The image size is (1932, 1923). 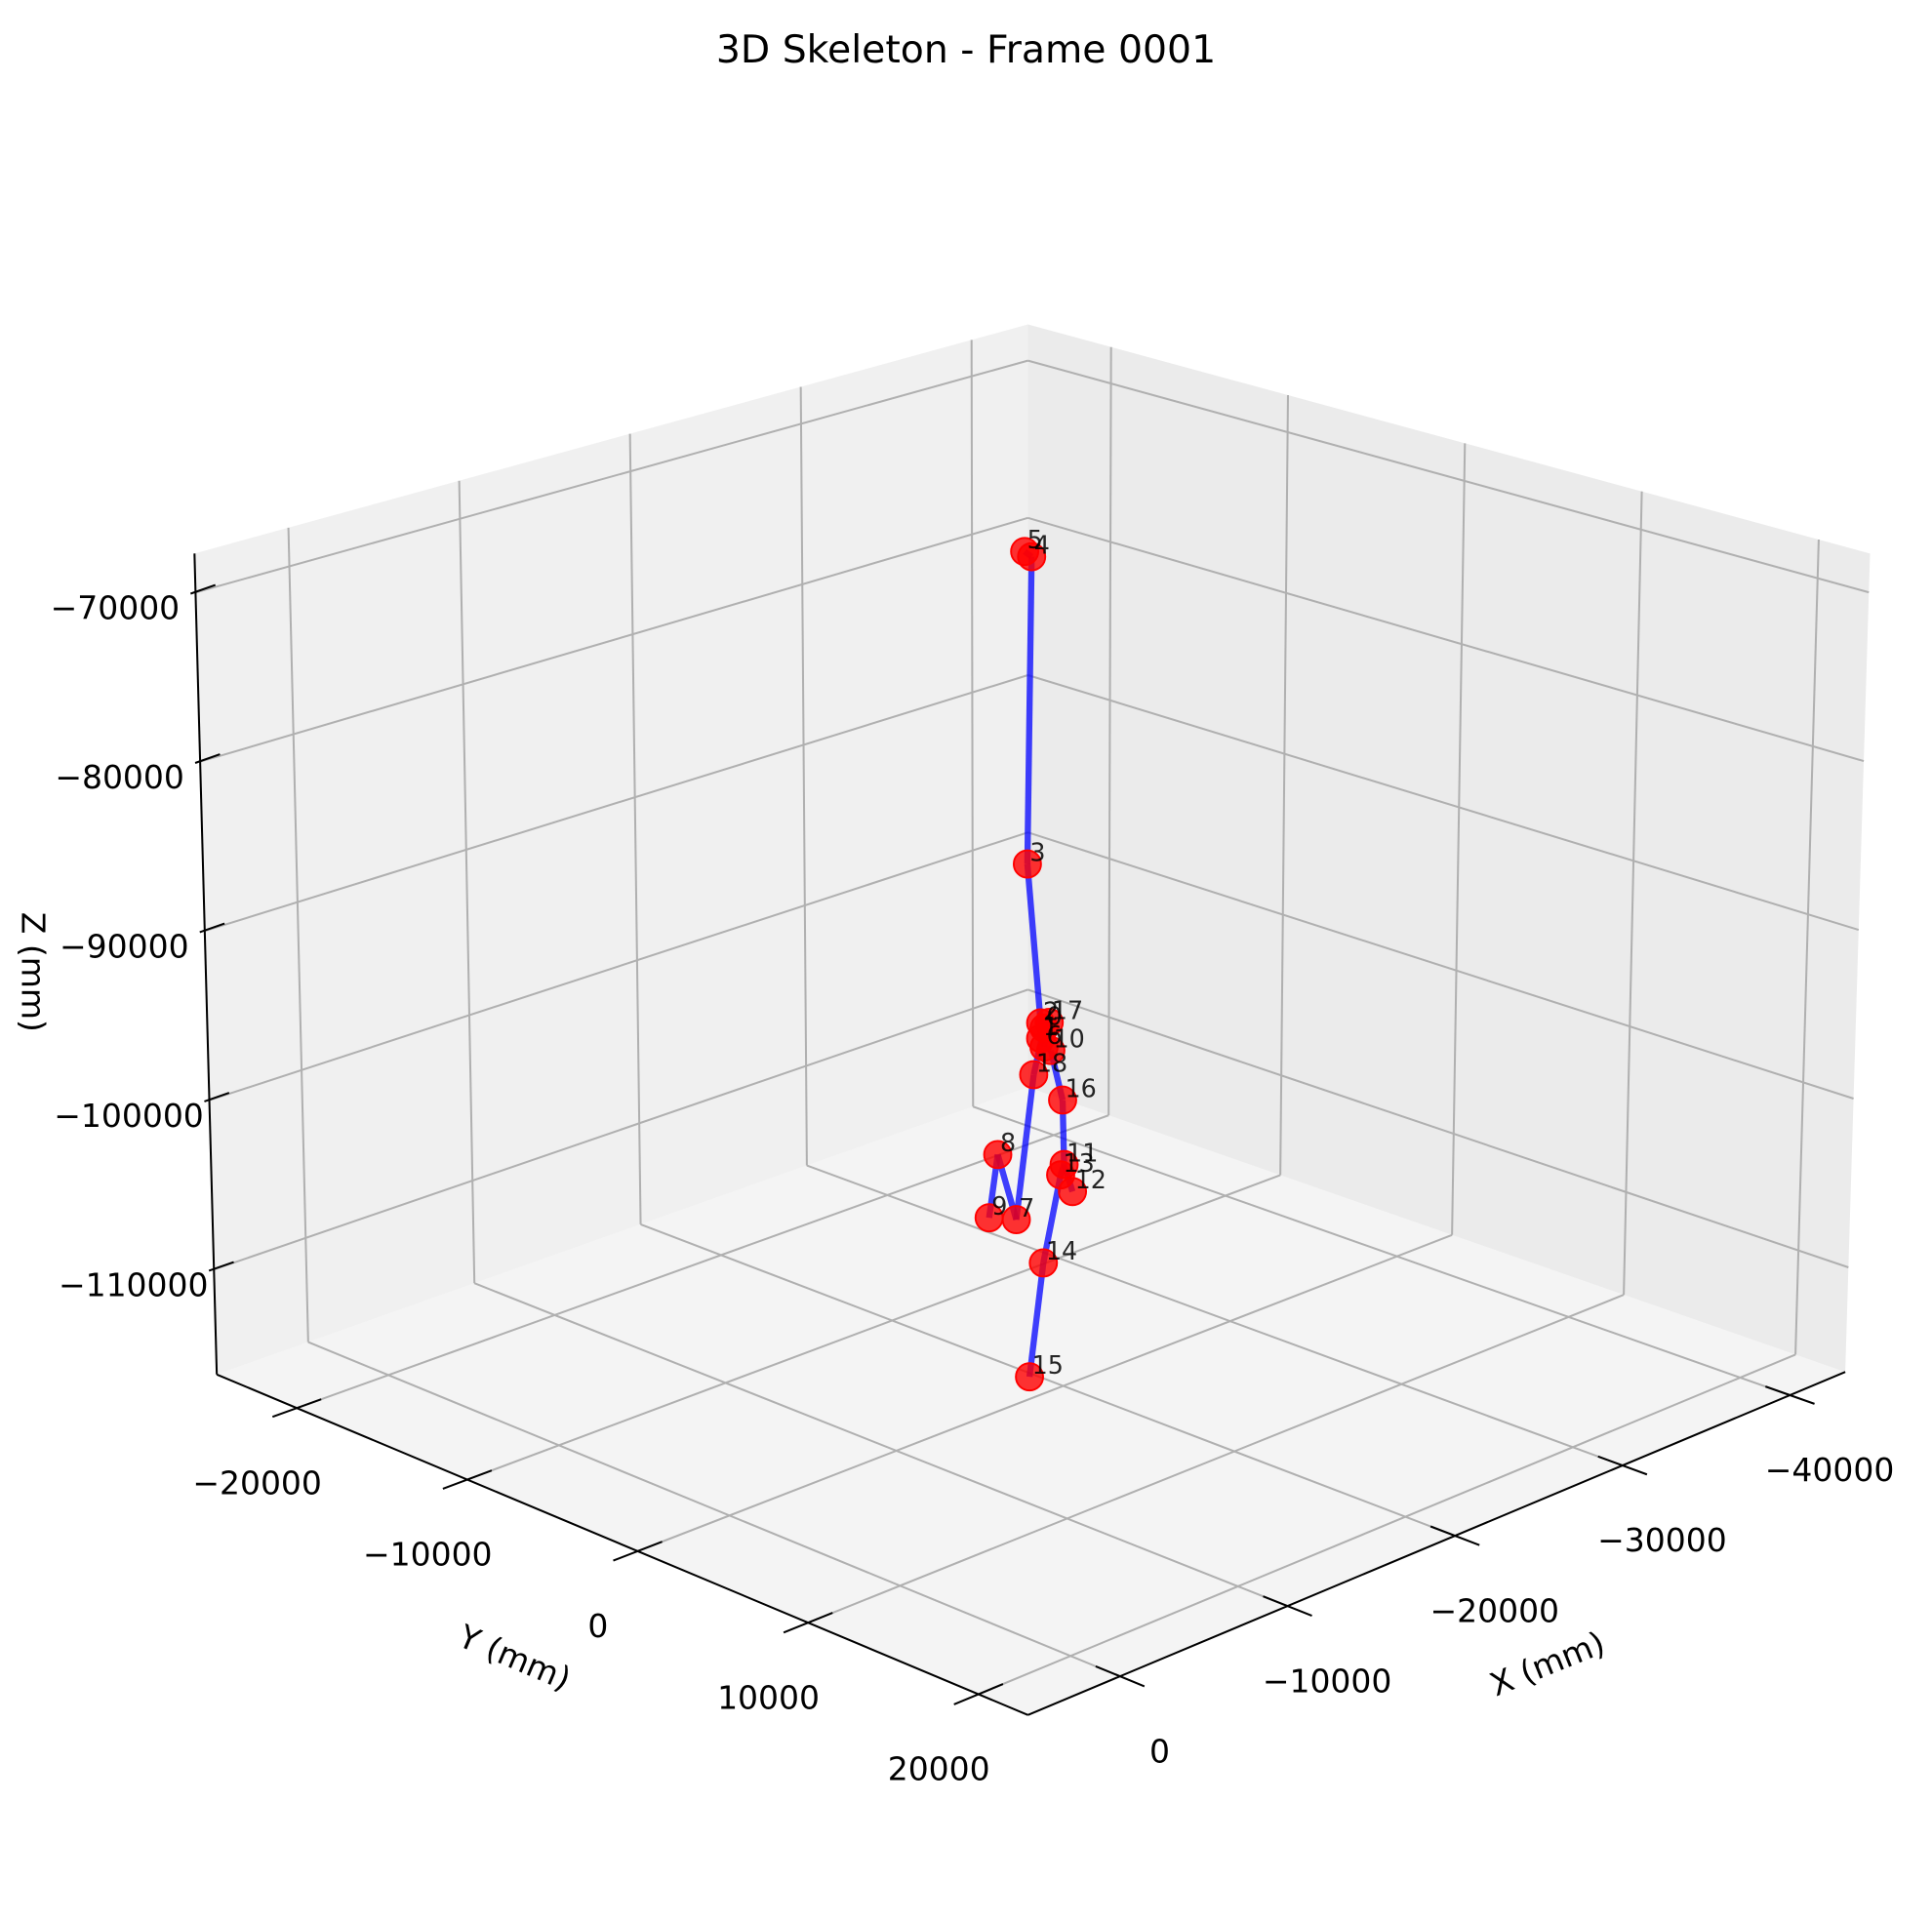 I want to click on joint-label: 18, so click(x=1051, y=1062).